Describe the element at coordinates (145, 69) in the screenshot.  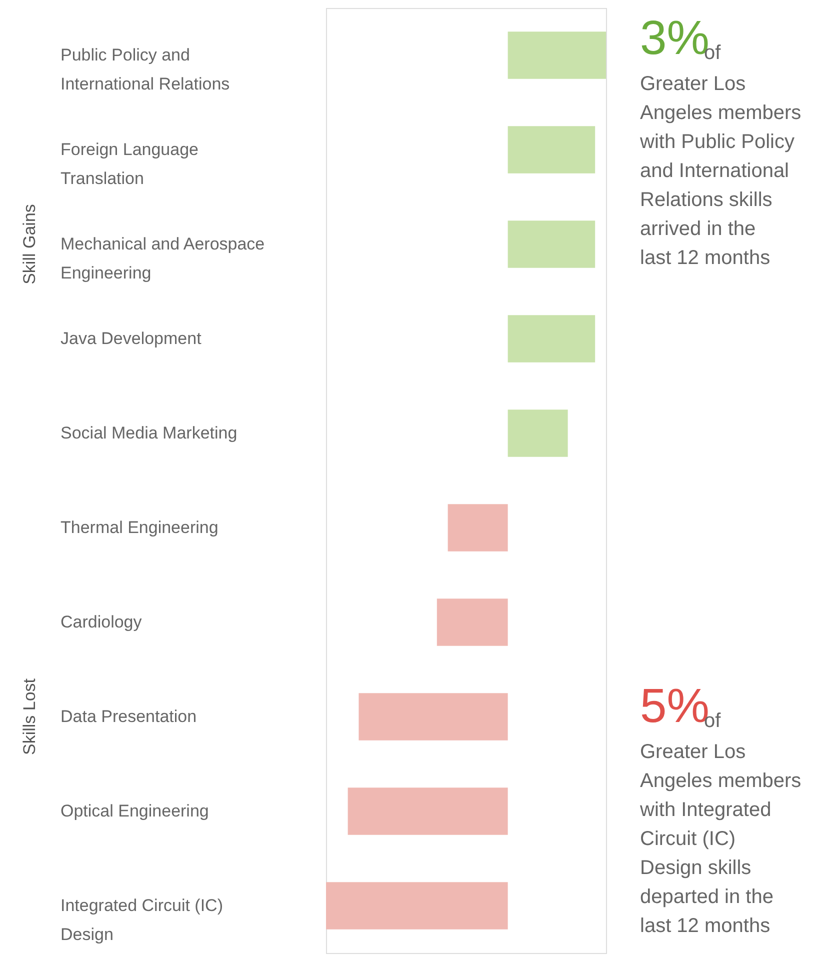
I see `y-tick-label: Public Policy and International Relations` at that location.